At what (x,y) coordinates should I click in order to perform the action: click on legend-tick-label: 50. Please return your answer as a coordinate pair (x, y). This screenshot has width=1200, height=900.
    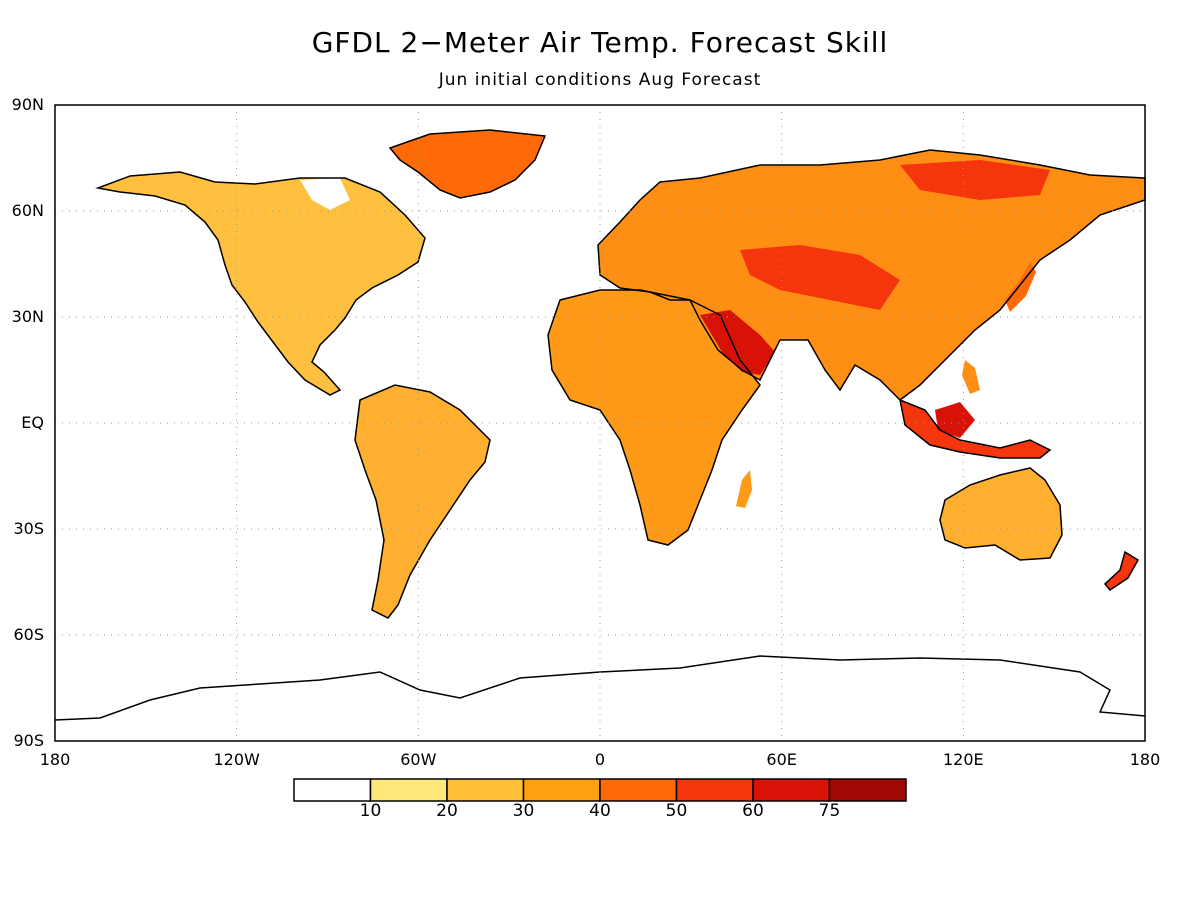
    Looking at the image, I should click on (676, 811).